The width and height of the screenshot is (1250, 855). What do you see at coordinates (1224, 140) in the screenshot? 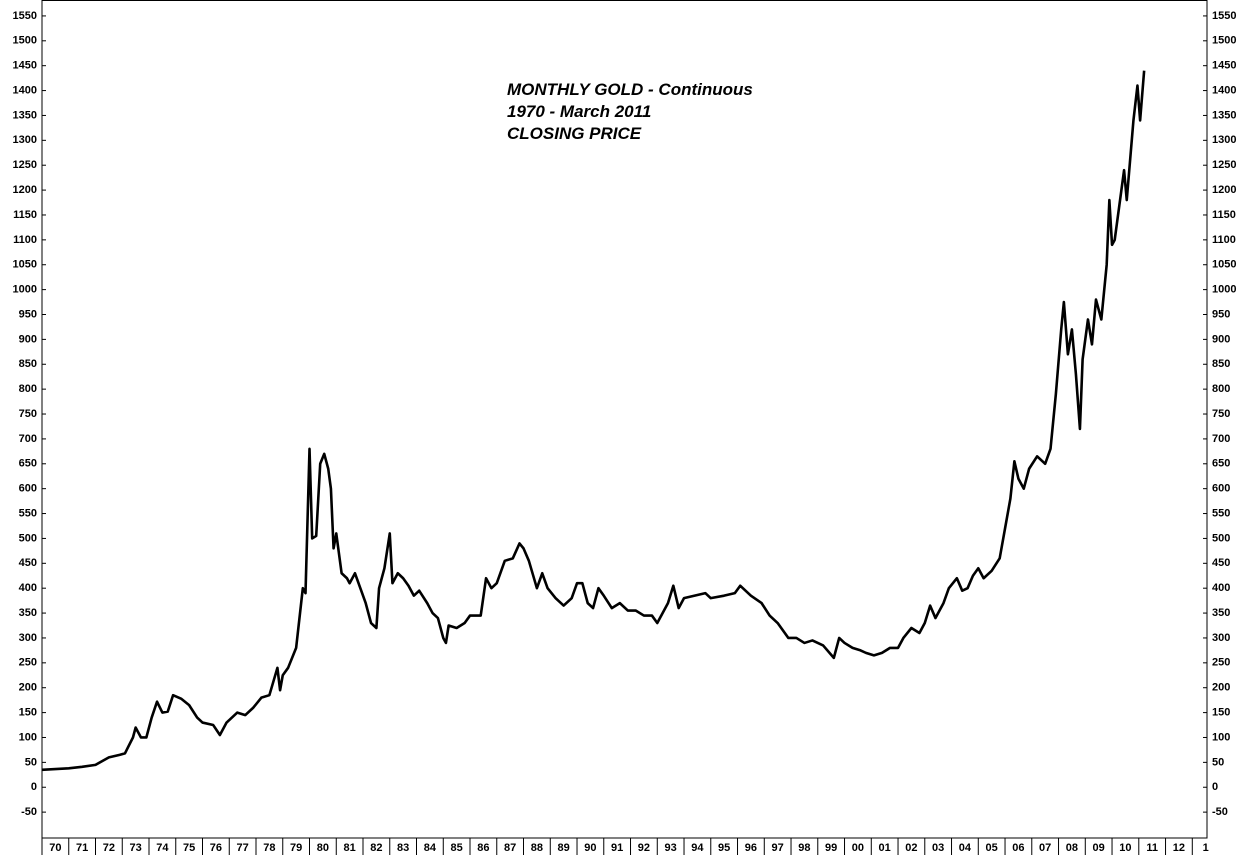
I see `y2-tick-label: 1300` at bounding box center [1224, 140].